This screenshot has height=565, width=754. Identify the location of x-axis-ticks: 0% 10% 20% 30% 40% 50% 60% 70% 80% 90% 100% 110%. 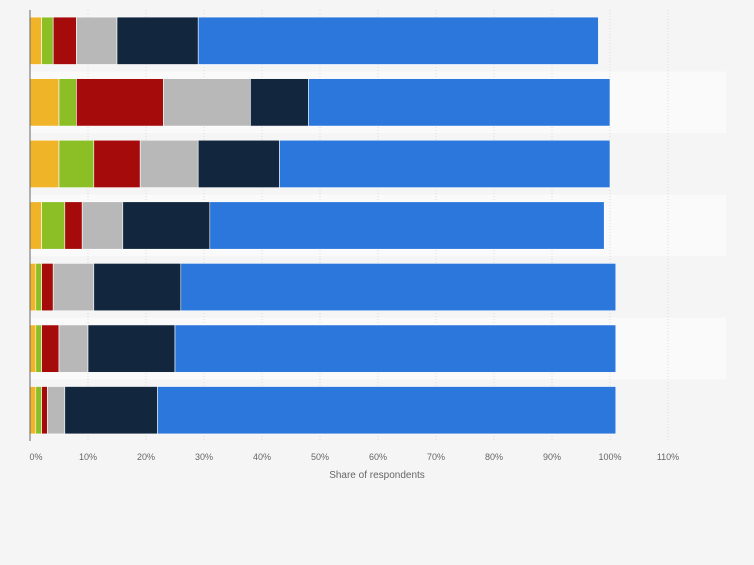
(354, 457).